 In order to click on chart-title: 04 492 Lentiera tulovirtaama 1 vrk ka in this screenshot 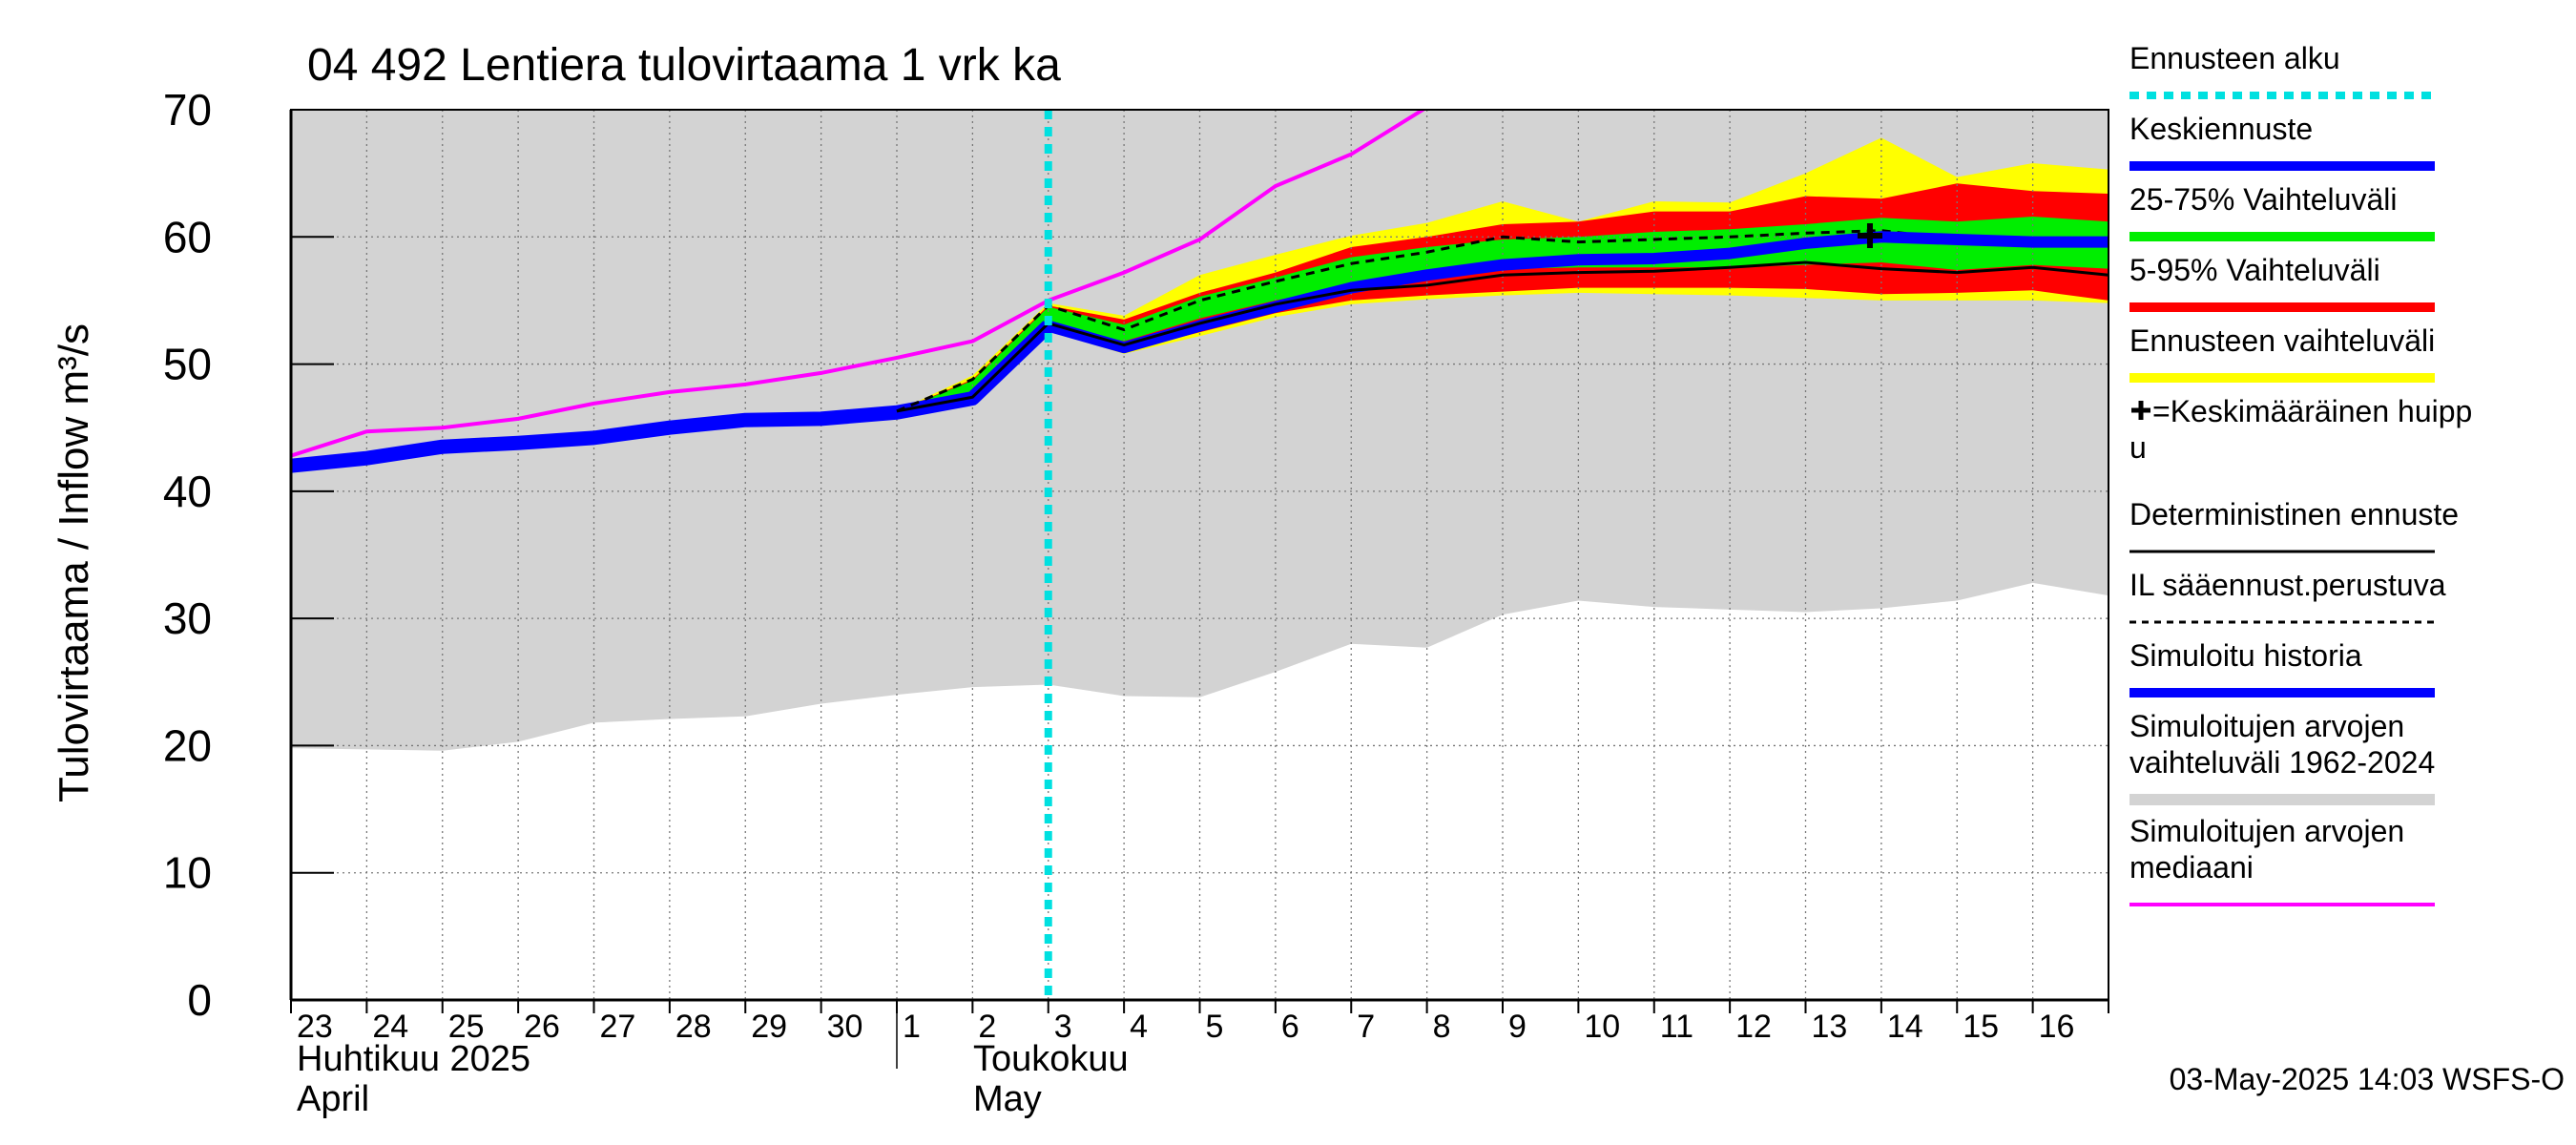, I will do `click(684, 66)`.